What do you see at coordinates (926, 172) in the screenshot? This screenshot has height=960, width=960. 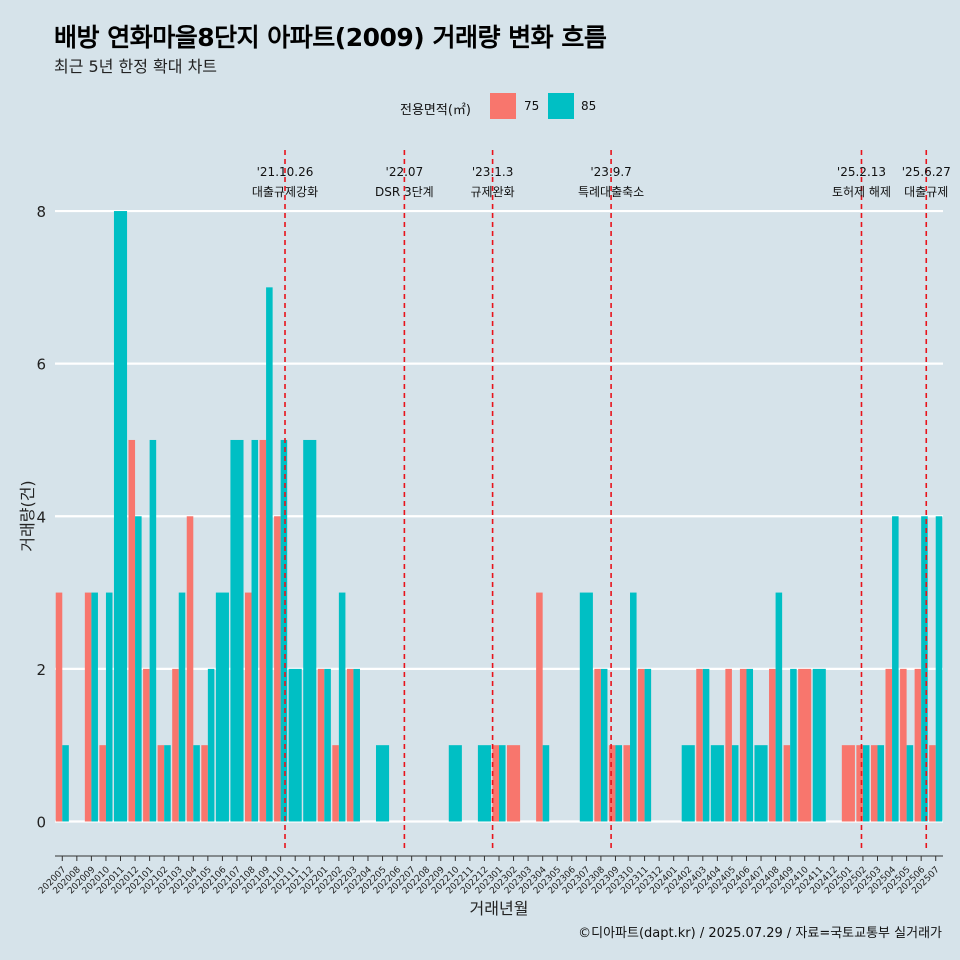 I see `event-date-label: '25.6.27` at bounding box center [926, 172].